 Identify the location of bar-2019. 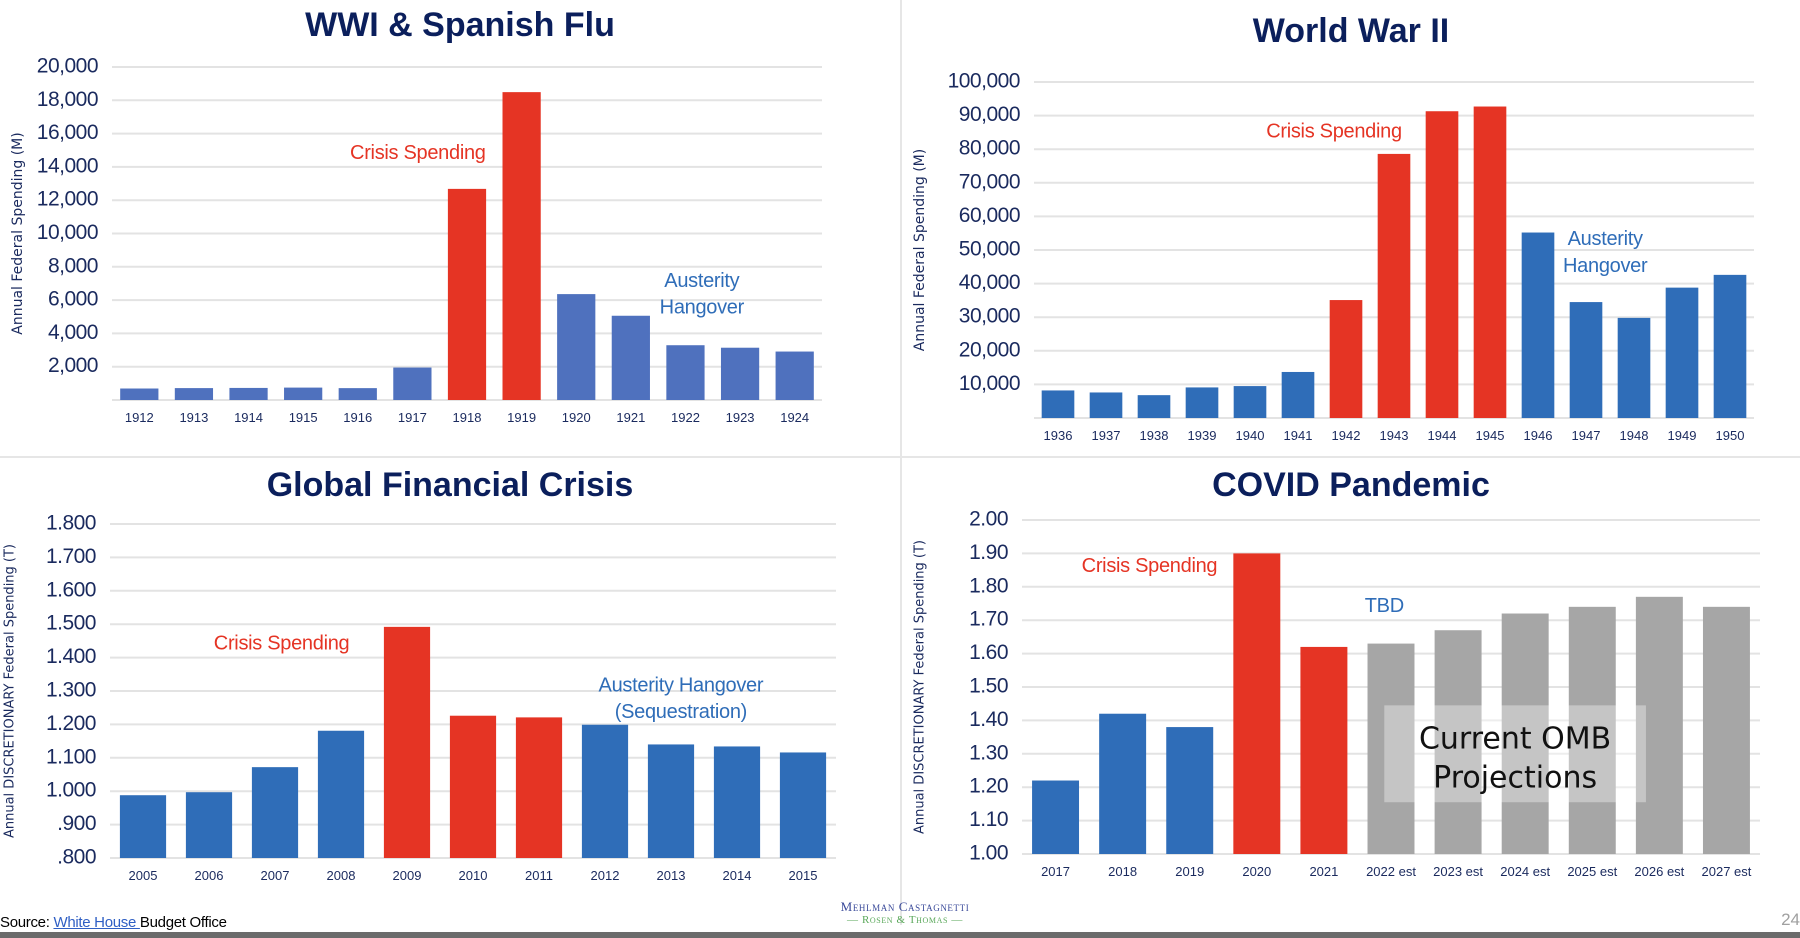
(1190, 790).